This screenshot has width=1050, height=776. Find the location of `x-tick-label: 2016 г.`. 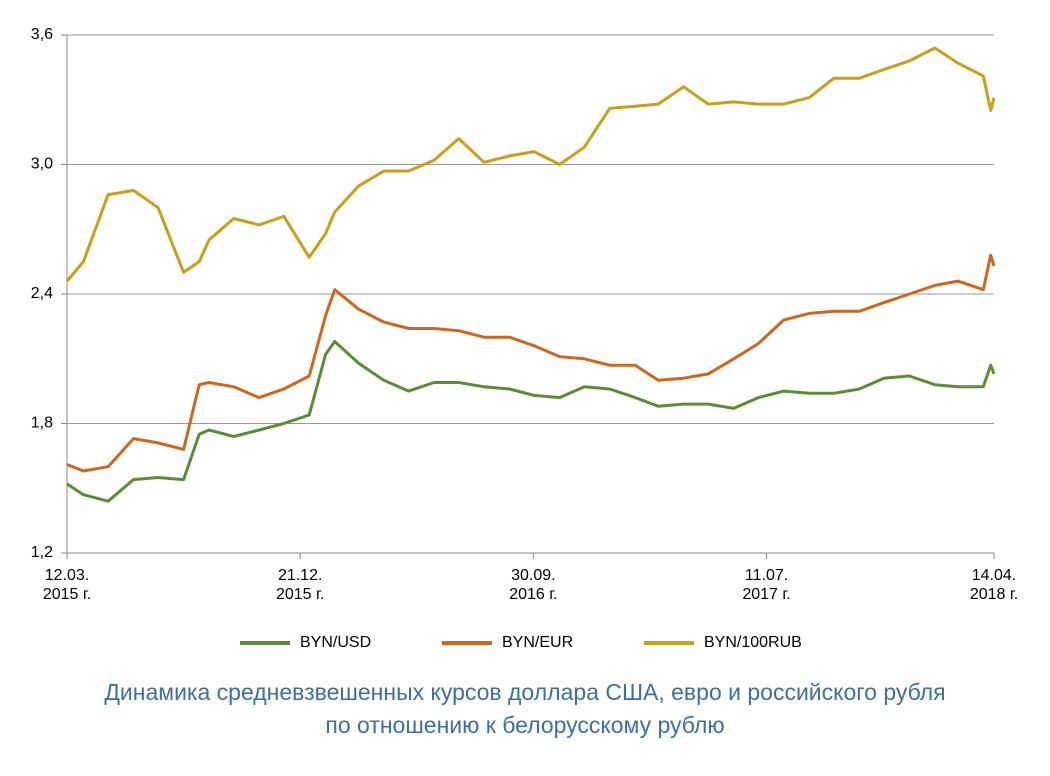

x-tick-label: 2016 г. is located at coordinates (533, 594).